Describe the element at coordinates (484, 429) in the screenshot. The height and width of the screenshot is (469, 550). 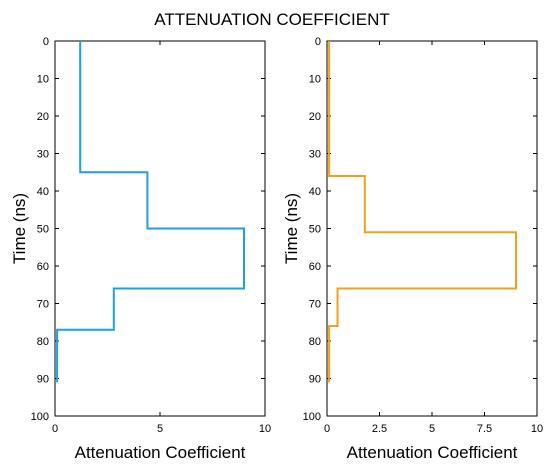
I see `x-tick-label: 7.5` at that location.